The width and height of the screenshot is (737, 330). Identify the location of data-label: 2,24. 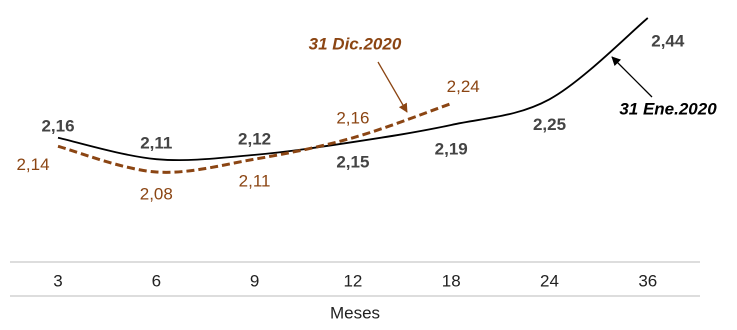
(463, 86).